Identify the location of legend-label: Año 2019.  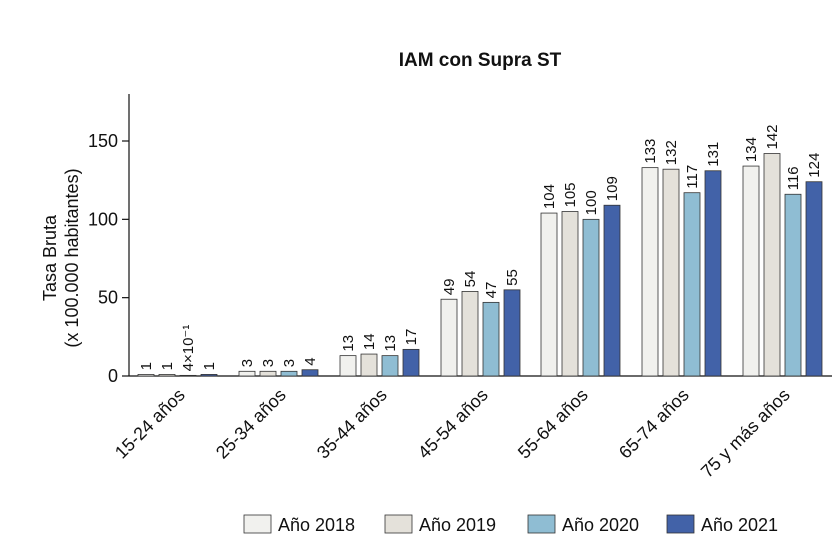
(457, 525).